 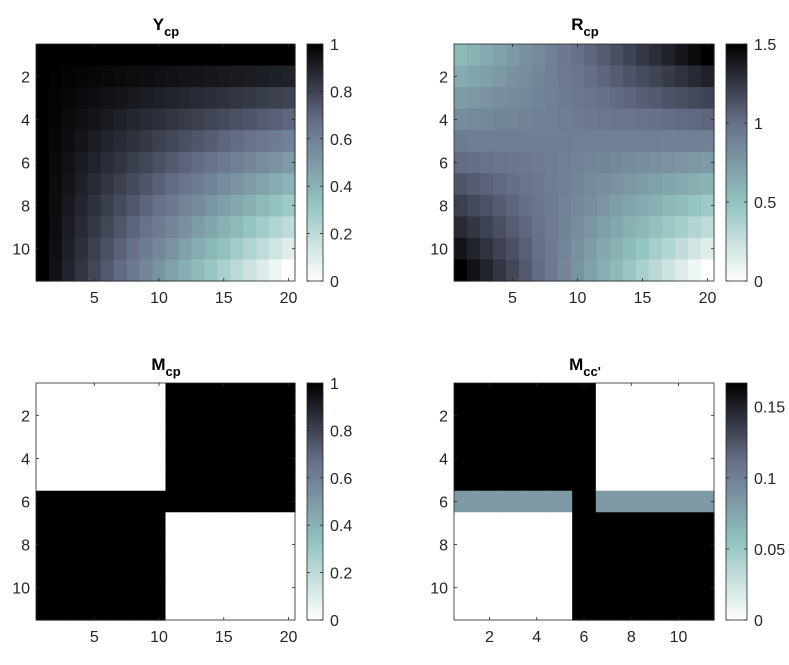 I want to click on axes-mcp: 5 10 15 20 2 4 6 8 10, so click(x=155, y=514).